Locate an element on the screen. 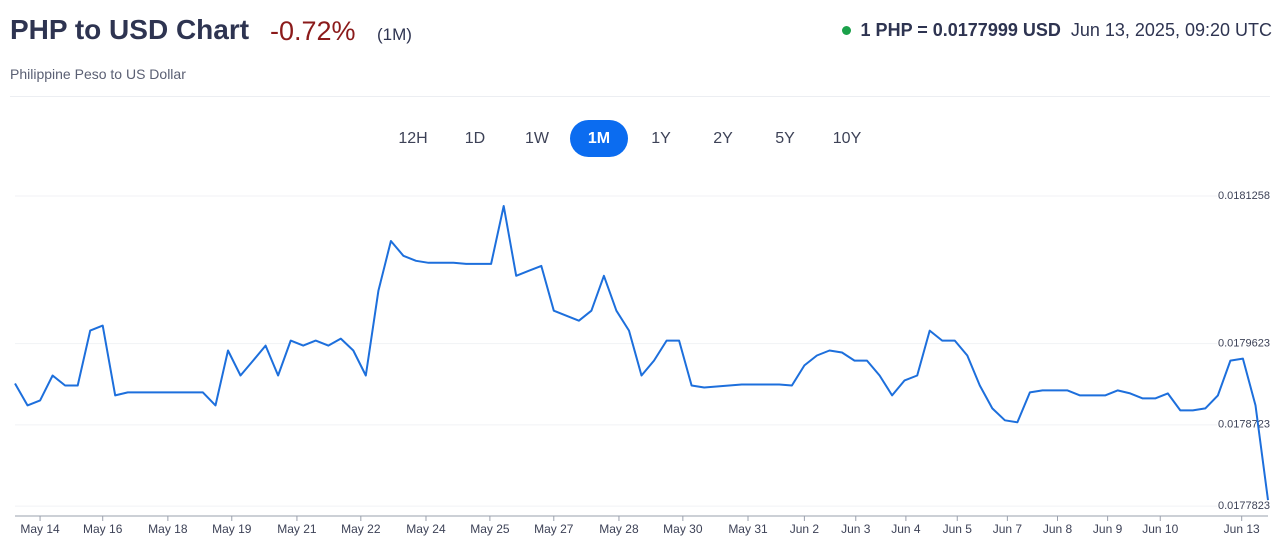 The width and height of the screenshot is (1280, 542). change: -0.72% is located at coordinates (313, 31).